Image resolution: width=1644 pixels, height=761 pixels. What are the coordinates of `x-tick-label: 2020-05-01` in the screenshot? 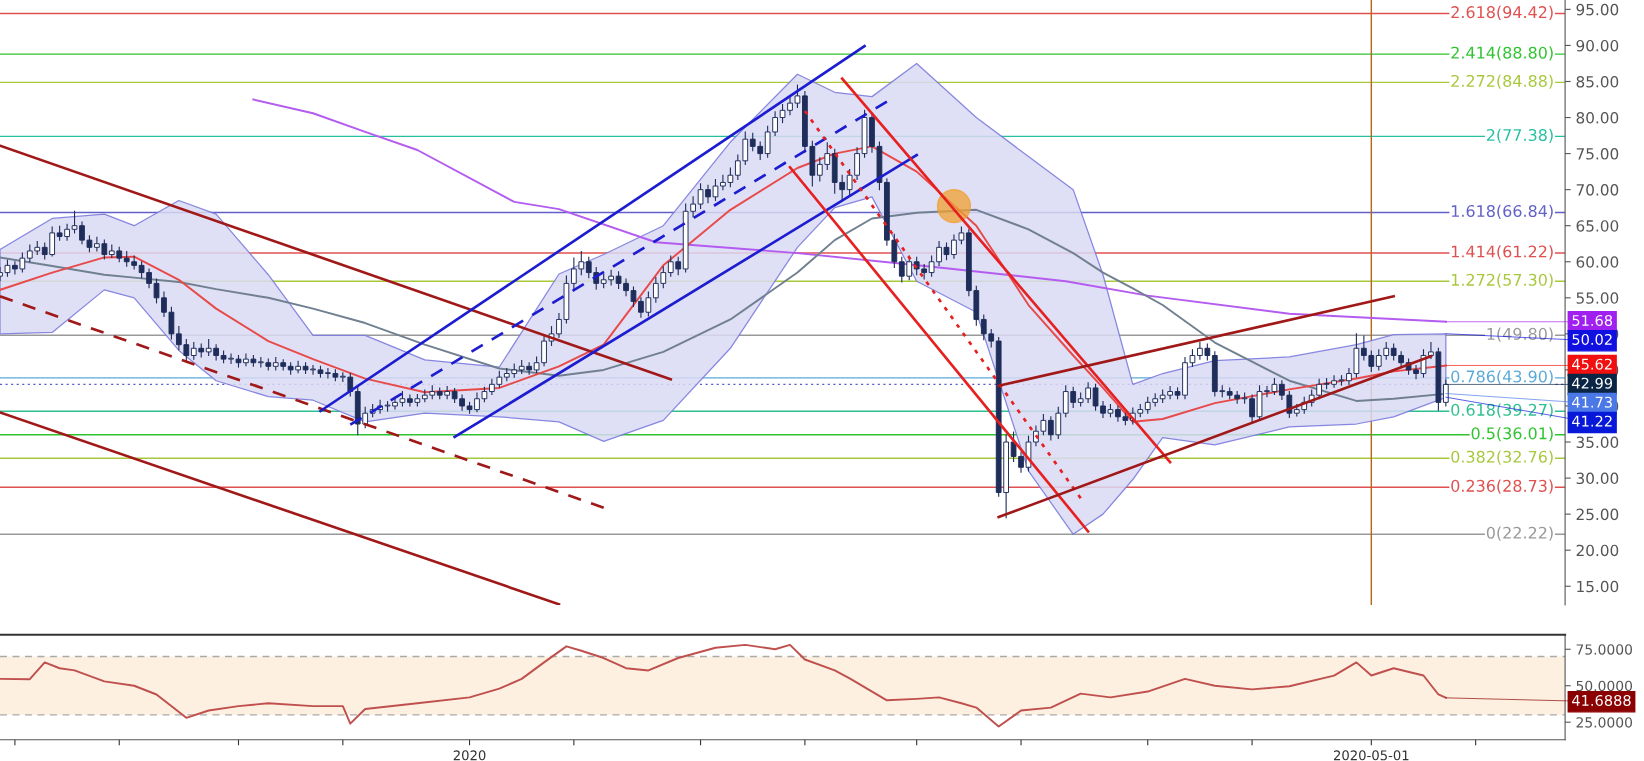 It's located at (1371, 755).